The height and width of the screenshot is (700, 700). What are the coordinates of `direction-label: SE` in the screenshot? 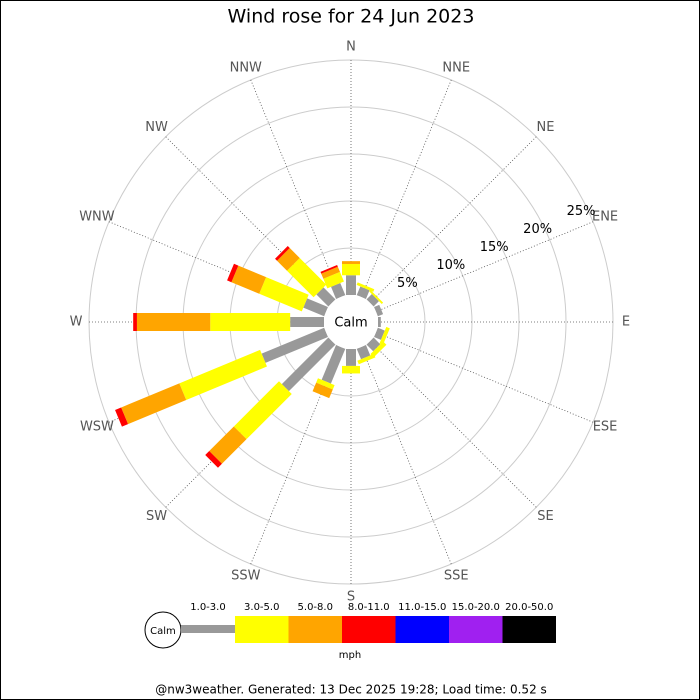 It's located at (545, 516).